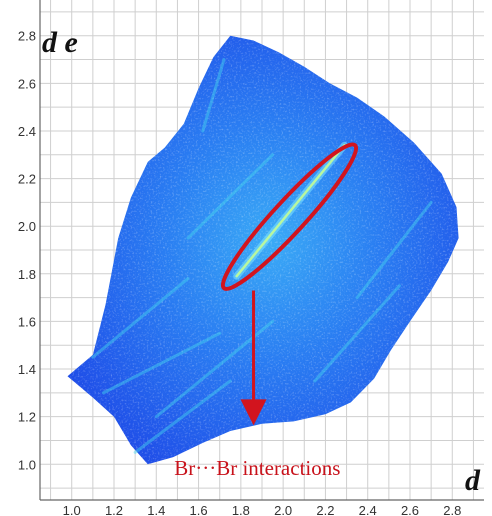  I want to click on y-tick-label: 2.4, so click(27, 131).